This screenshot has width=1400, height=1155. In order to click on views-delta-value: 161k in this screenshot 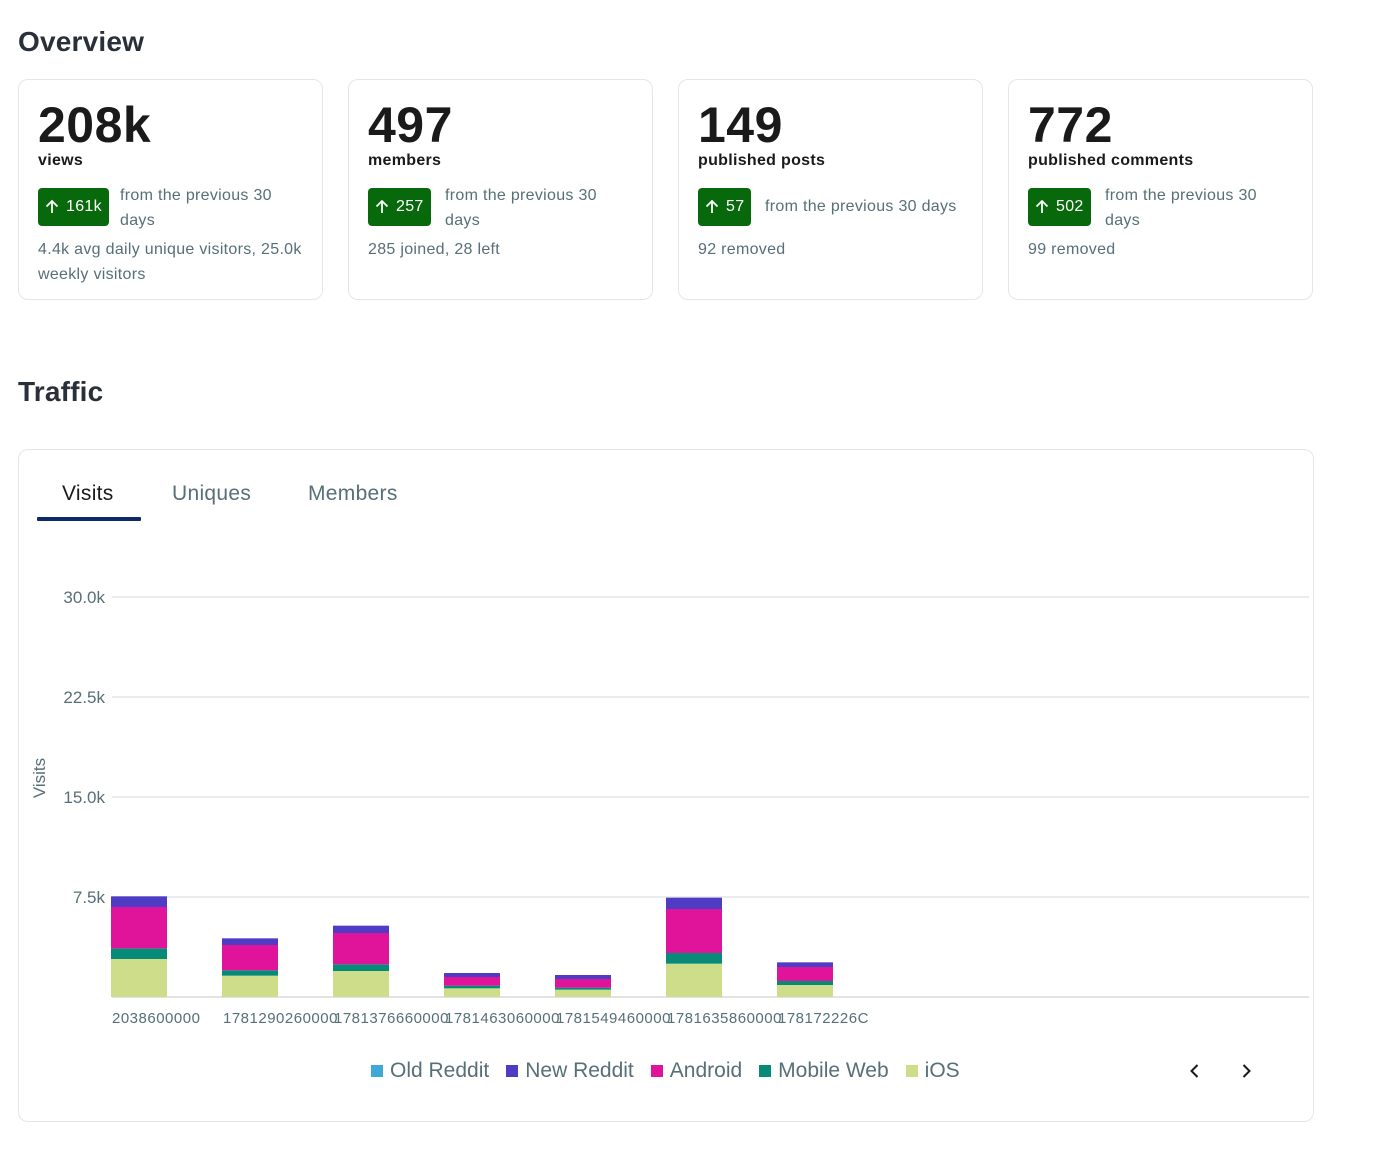, I will do `click(84, 206)`.